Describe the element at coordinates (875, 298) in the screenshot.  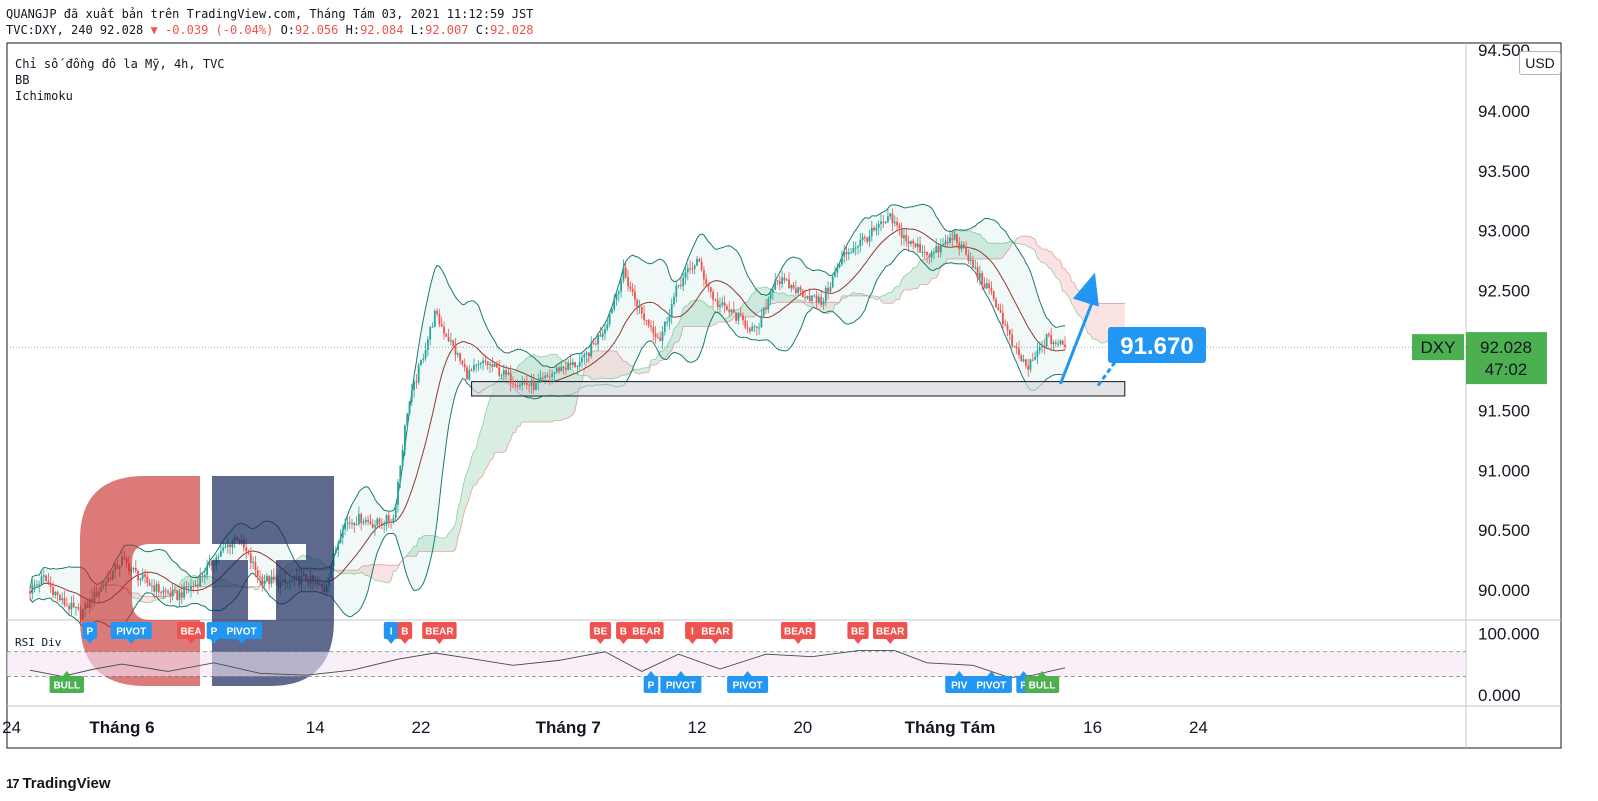
I see `ichimoku-cloud-bearish` at that location.